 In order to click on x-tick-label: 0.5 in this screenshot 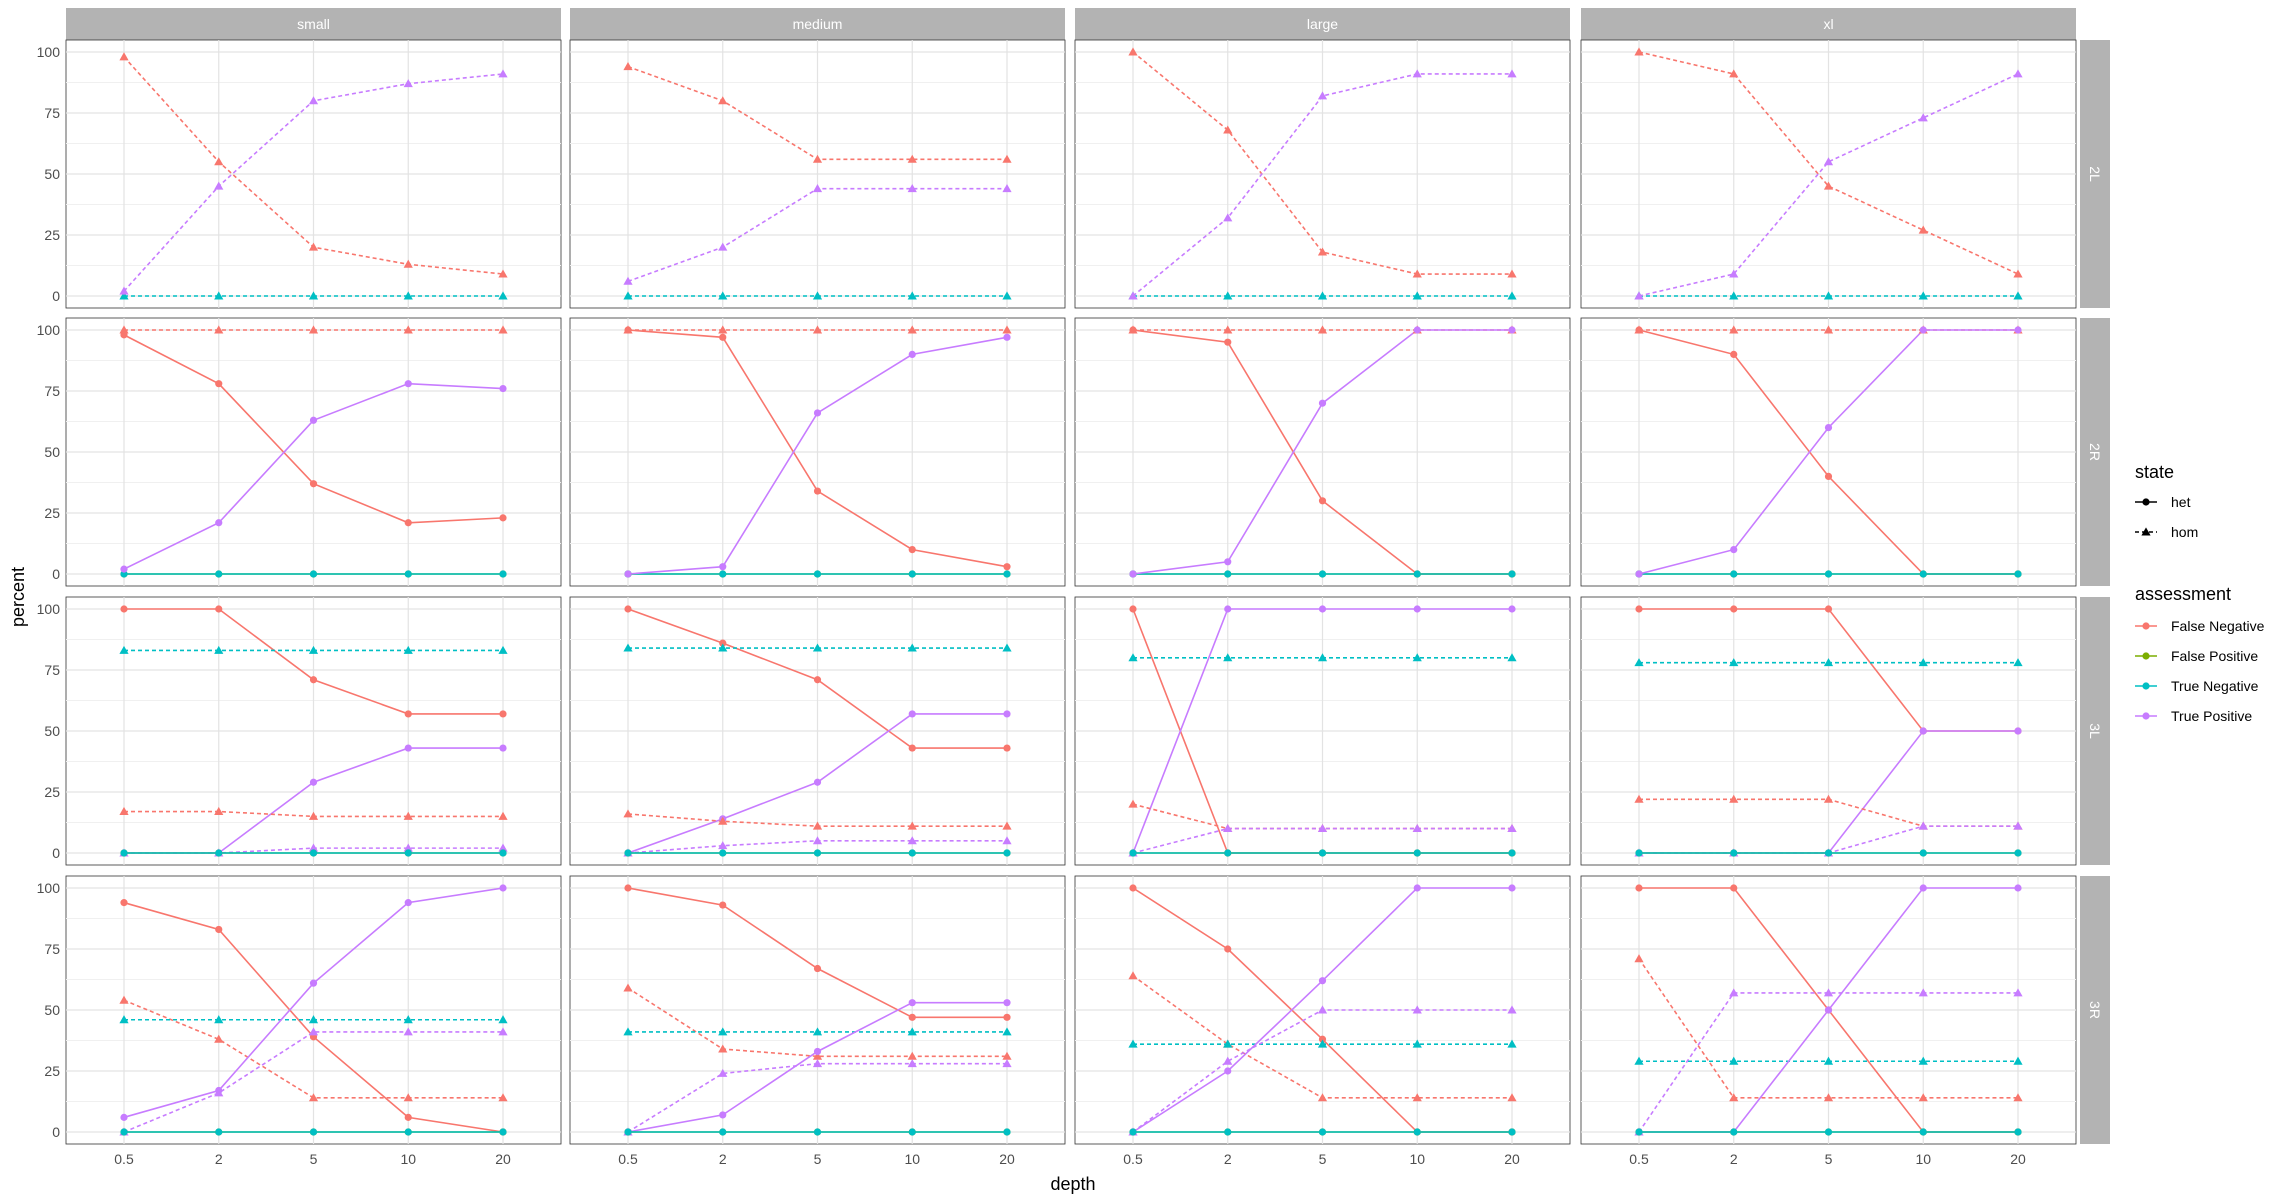, I will do `click(1639, 1159)`.